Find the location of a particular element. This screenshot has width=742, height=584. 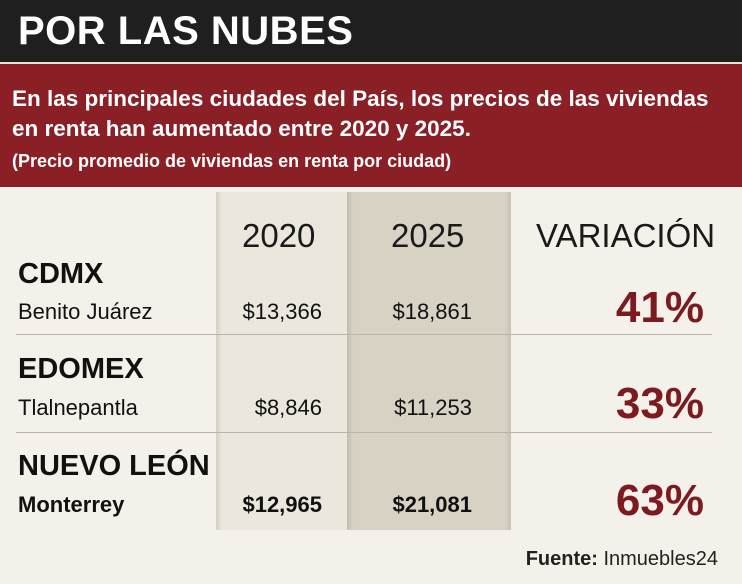

row-value-2020: $13,366 is located at coordinates (282, 311).